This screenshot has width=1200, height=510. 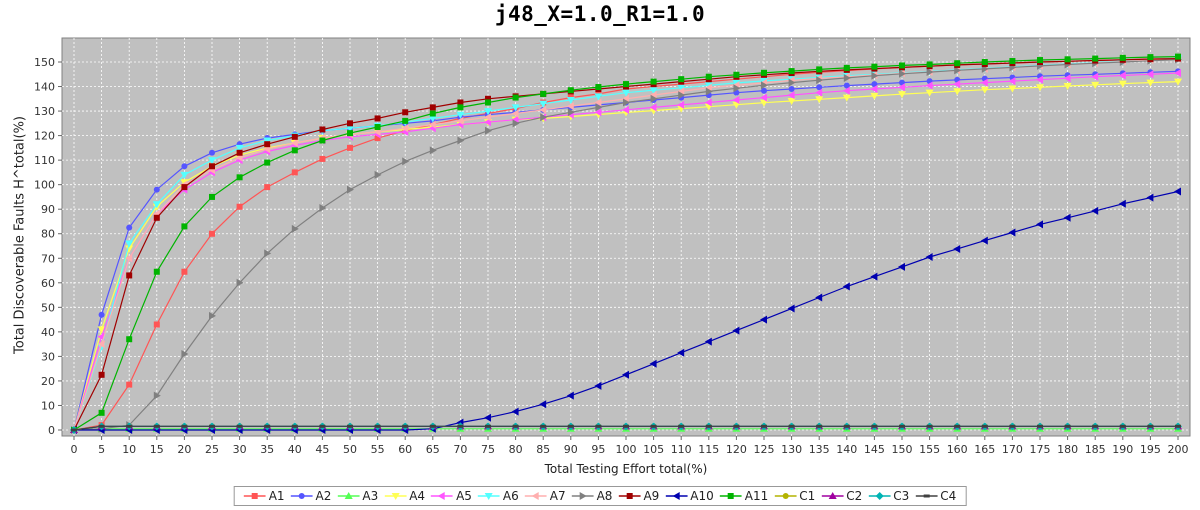 I want to click on x-tick-label: 130, so click(x=791, y=449).